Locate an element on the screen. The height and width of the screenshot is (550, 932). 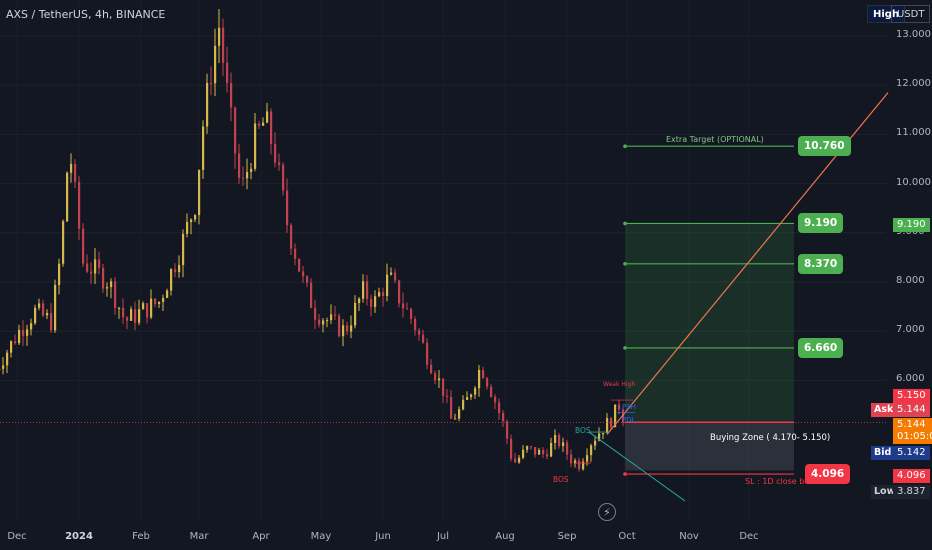
stop-loss-note: SL : 1D close below is located at coordinates (784, 482).